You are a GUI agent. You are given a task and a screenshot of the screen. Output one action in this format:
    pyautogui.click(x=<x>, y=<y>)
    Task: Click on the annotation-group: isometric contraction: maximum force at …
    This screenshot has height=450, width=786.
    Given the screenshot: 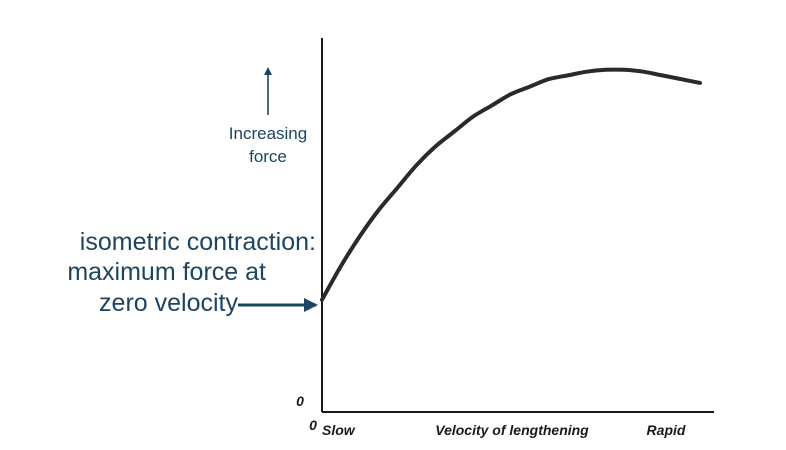 What is the action you would take?
    pyautogui.click(x=192, y=272)
    